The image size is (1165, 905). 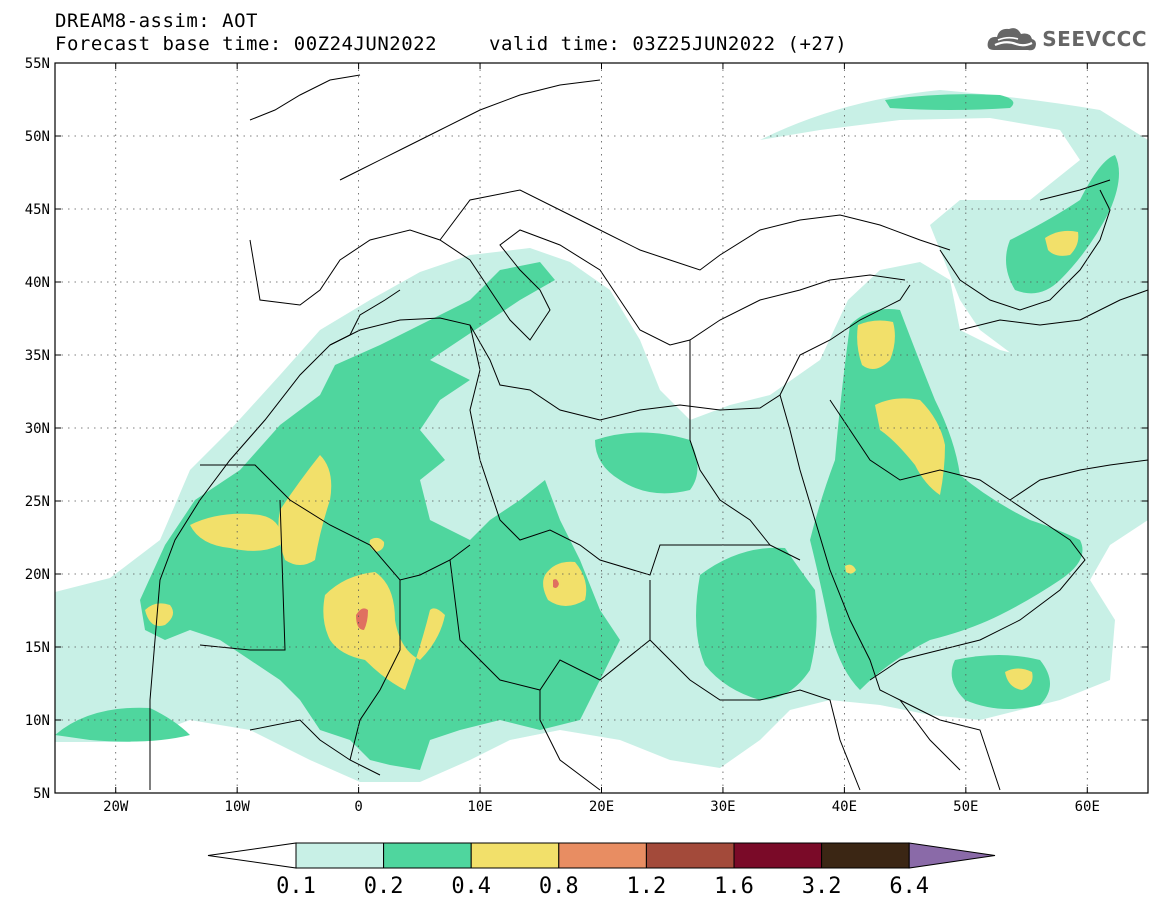 I want to click on logo-text: SEEVCCC, so click(x=1094, y=39).